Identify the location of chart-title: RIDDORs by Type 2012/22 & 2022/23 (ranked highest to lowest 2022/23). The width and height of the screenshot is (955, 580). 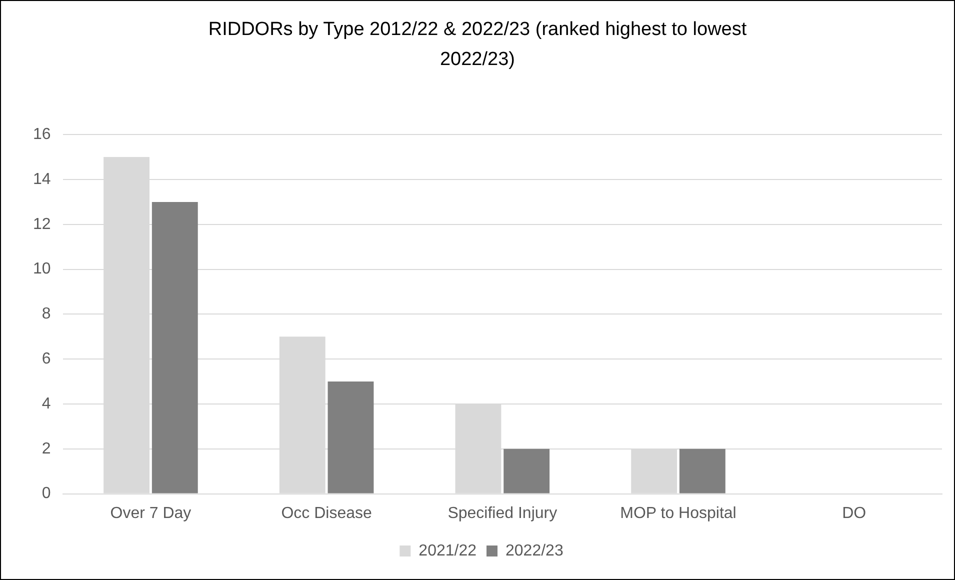
(477, 45).